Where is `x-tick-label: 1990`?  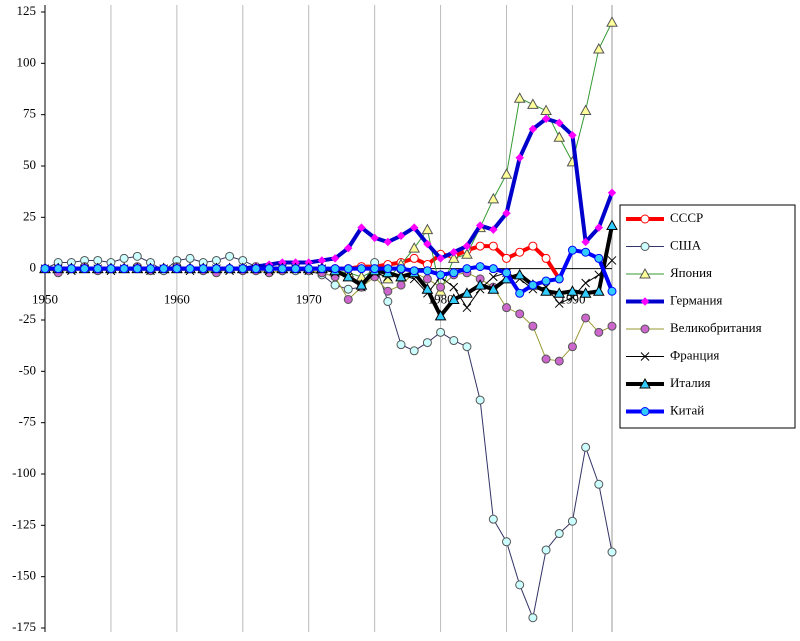 x-tick-label: 1990 is located at coordinates (572, 299).